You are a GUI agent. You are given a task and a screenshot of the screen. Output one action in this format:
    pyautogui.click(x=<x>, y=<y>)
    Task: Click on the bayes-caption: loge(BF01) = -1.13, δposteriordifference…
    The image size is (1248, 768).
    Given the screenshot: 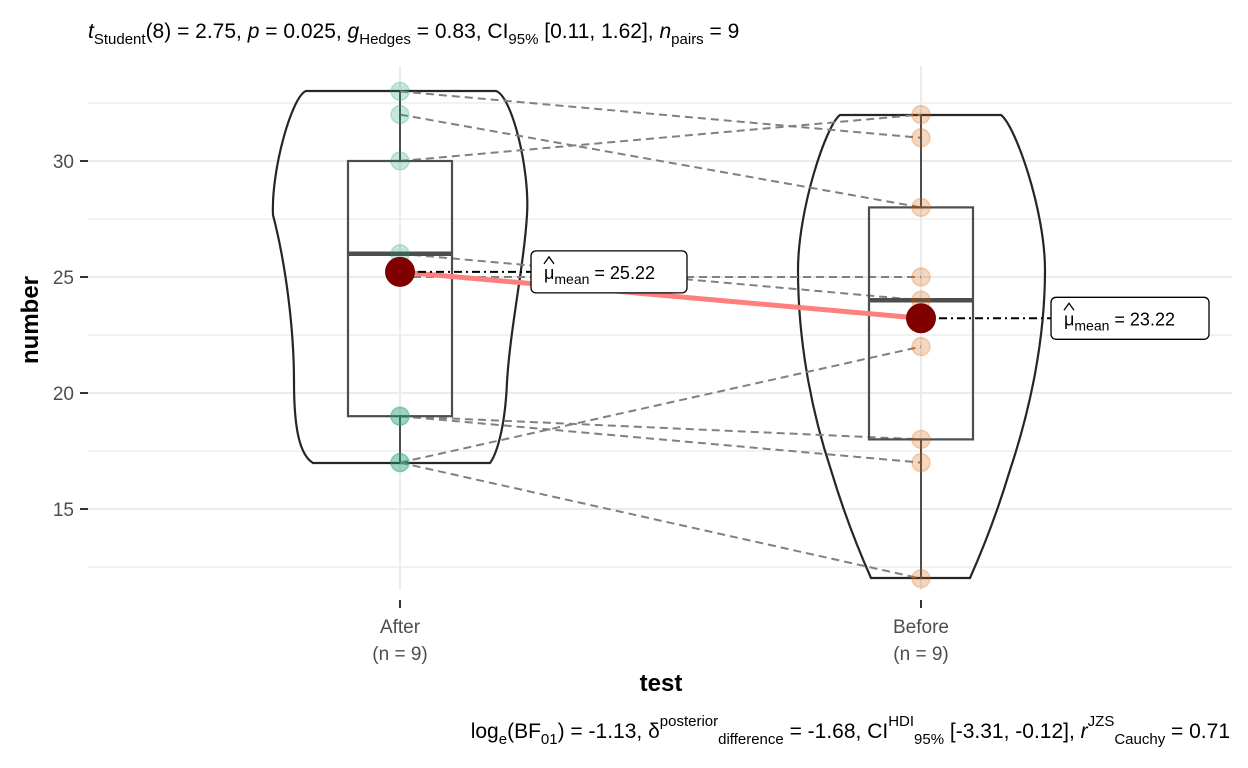 What is the action you would take?
    pyautogui.click(x=850, y=730)
    